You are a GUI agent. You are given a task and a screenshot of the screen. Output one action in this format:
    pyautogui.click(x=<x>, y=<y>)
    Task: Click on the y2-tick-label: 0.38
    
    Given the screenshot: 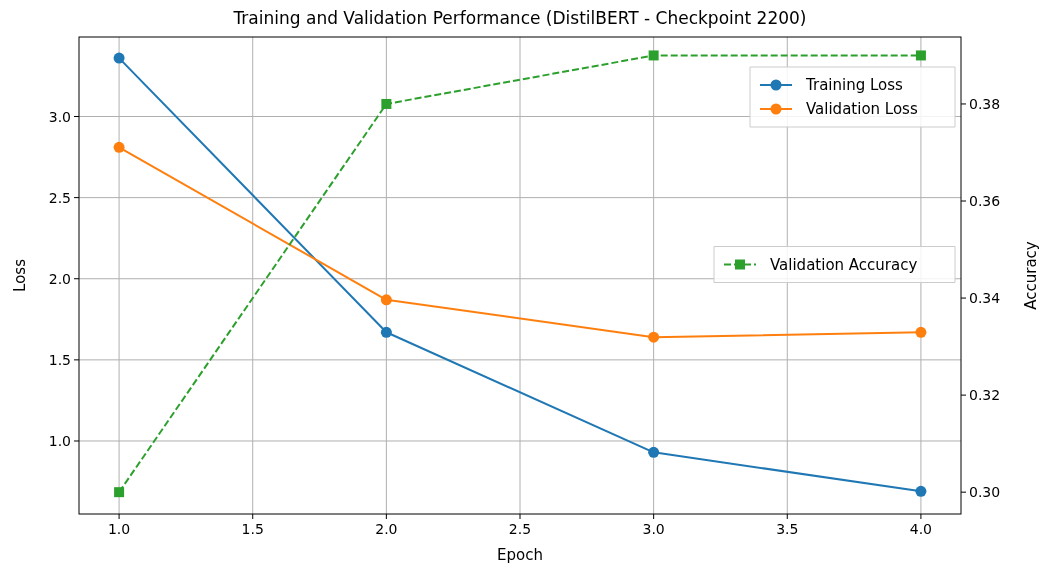 What is the action you would take?
    pyautogui.click(x=985, y=103)
    